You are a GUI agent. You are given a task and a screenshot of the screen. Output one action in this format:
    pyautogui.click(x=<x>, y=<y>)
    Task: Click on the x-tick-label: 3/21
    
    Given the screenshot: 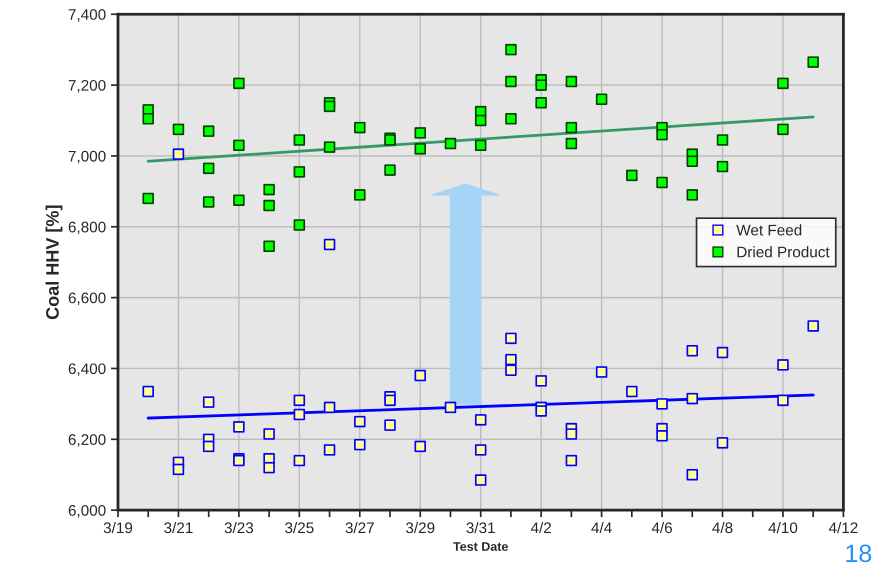 What is the action you would take?
    pyautogui.click(x=178, y=528)
    